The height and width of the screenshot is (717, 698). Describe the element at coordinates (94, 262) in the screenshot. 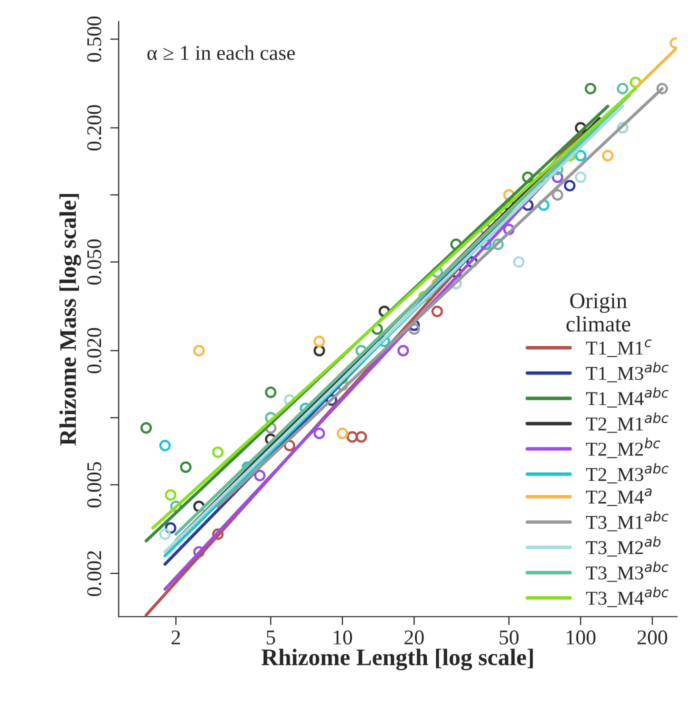

I see `y-tick-label: 0.050` at that location.